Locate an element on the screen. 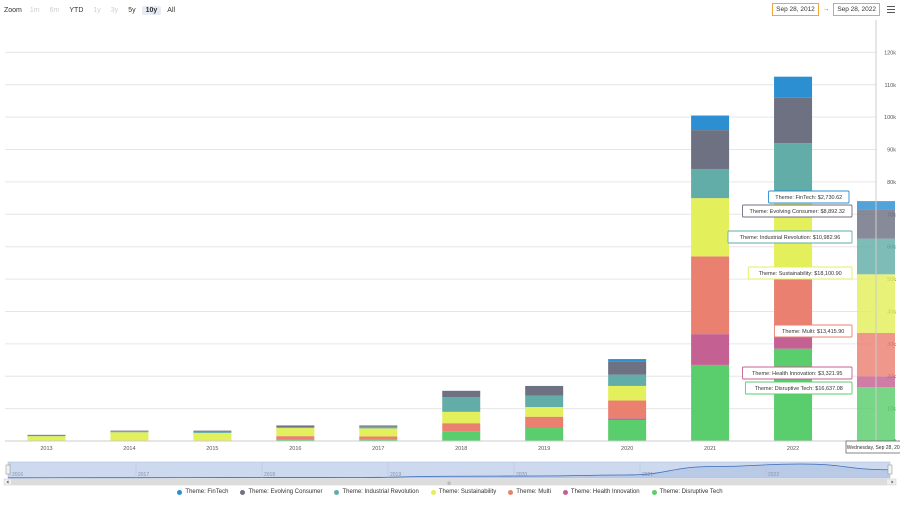  scrollbar-grip-icon: ||| is located at coordinates (448, 482).